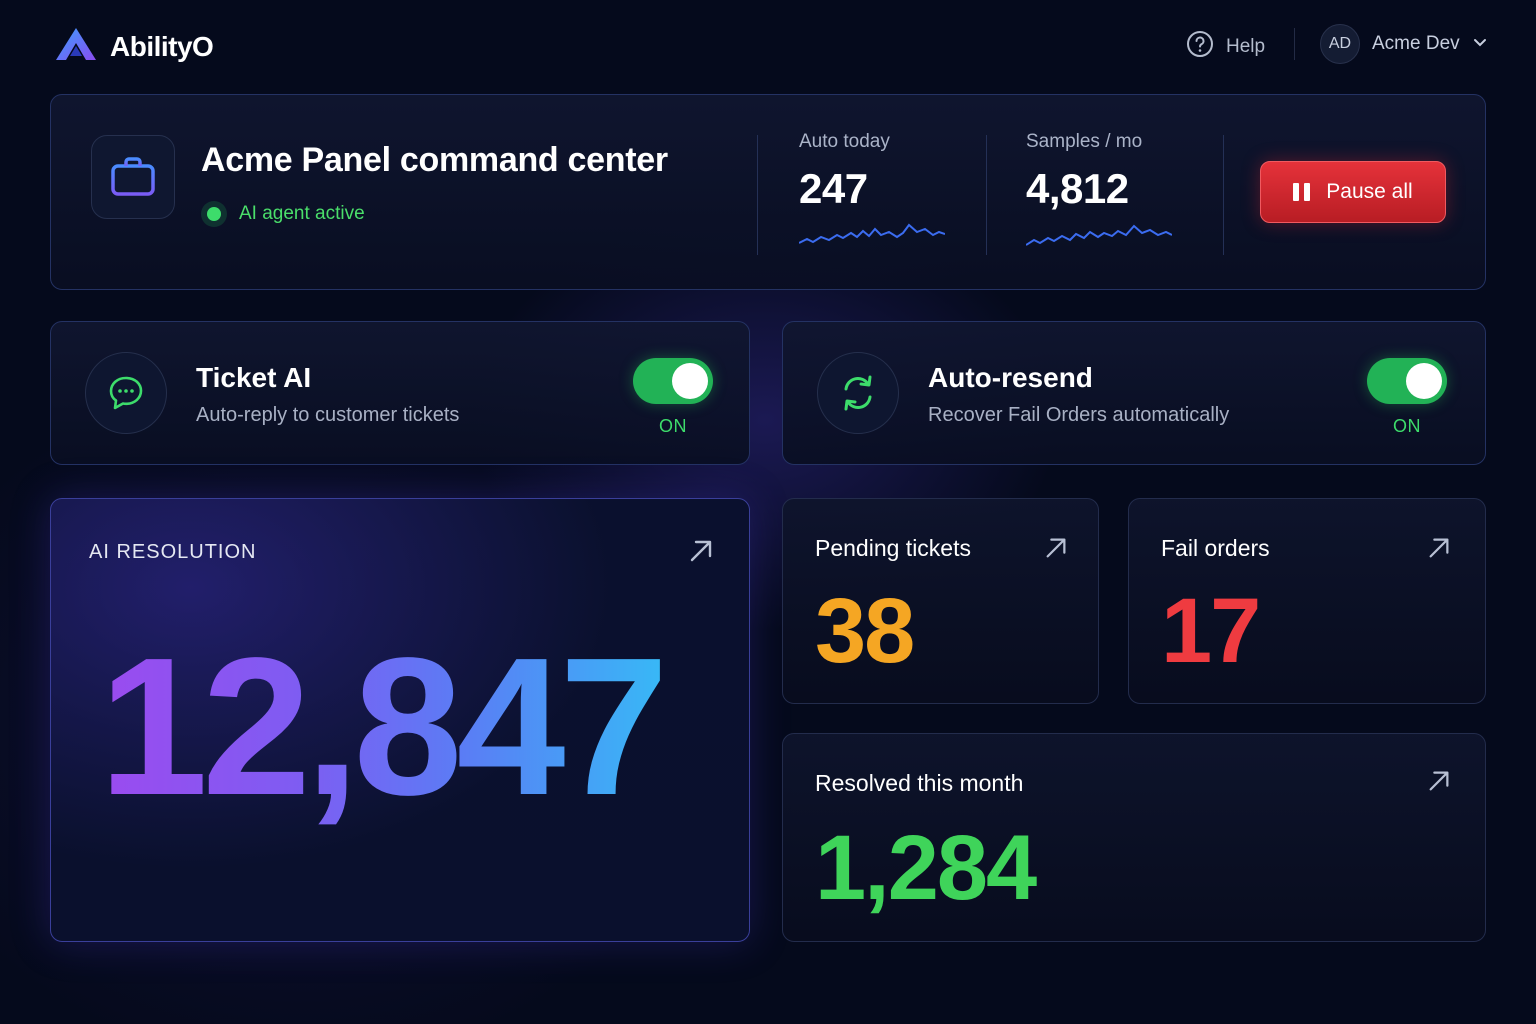 The image size is (1536, 1024). I want to click on resolved-month-title: Resolved this month, so click(919, 783).